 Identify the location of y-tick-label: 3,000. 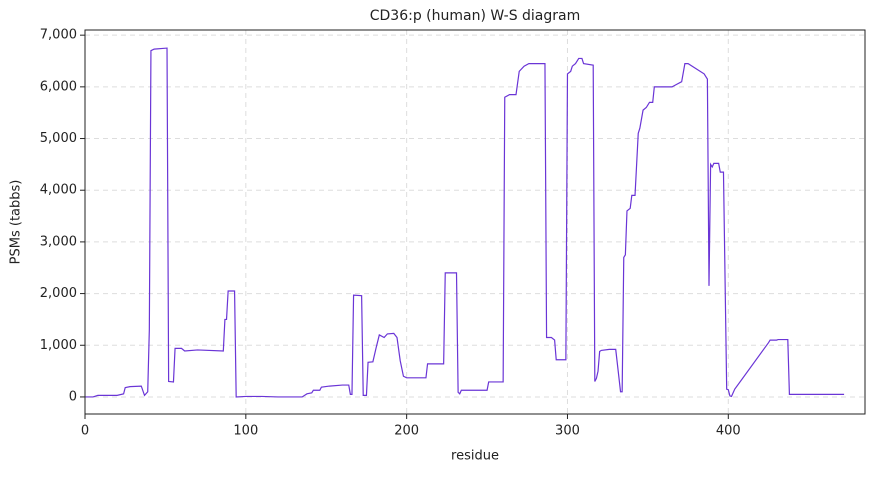
(58, 241).